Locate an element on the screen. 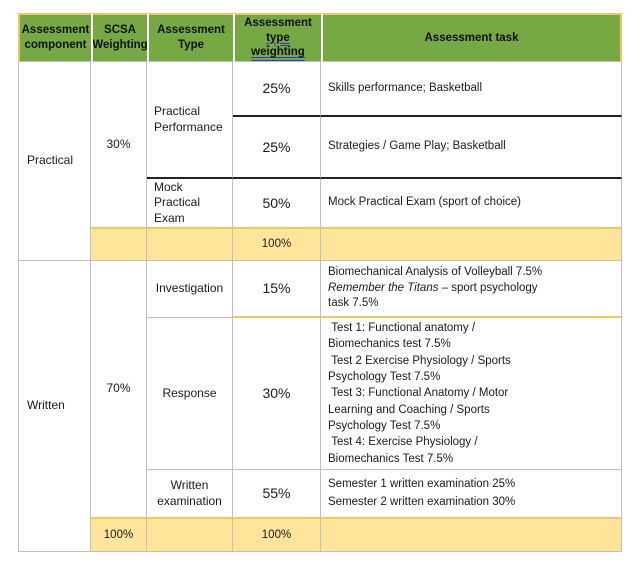 The image size is (640, 569). cell-mock-pct: 50% is located at coordinates (277, 204).